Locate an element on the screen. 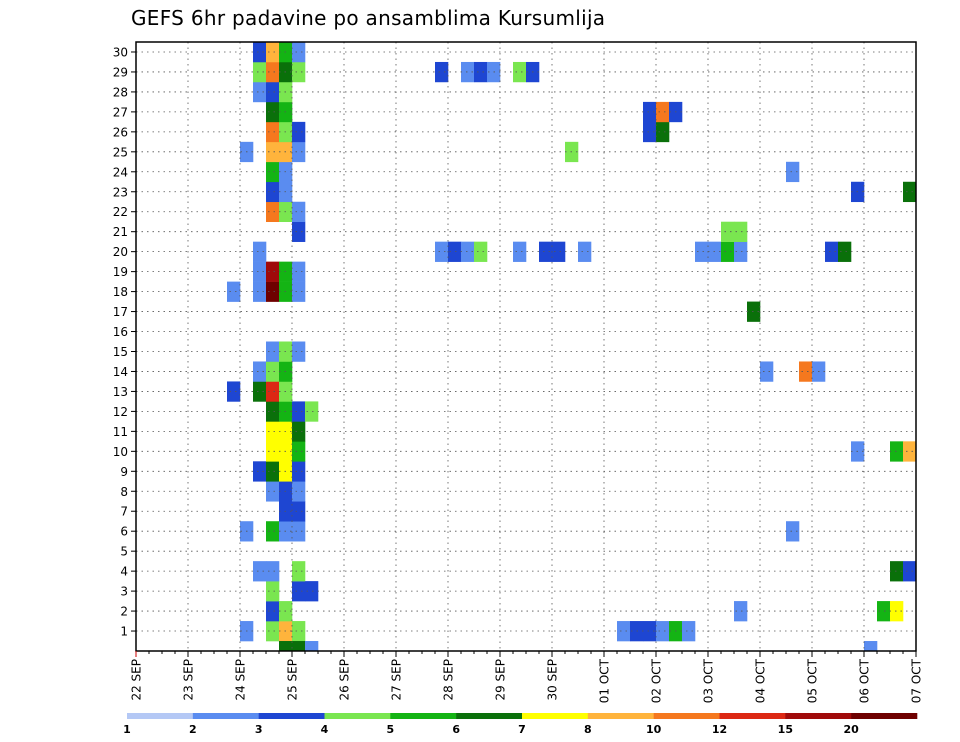 The image size is (960, 742). y-tick-label: 27 is located at coordinates (120, 112).